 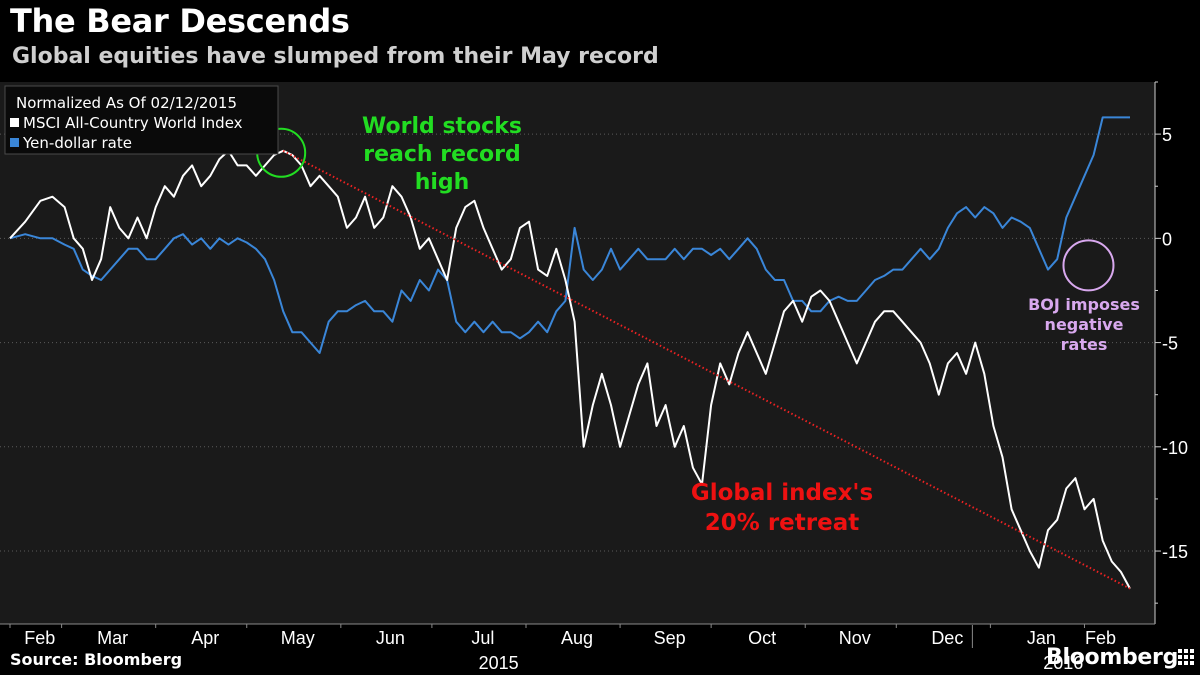 What do you see at coordinates (482, 638) in the screenshot?
I see `x-tick-label: Jul` at bounding box center [482, 638].